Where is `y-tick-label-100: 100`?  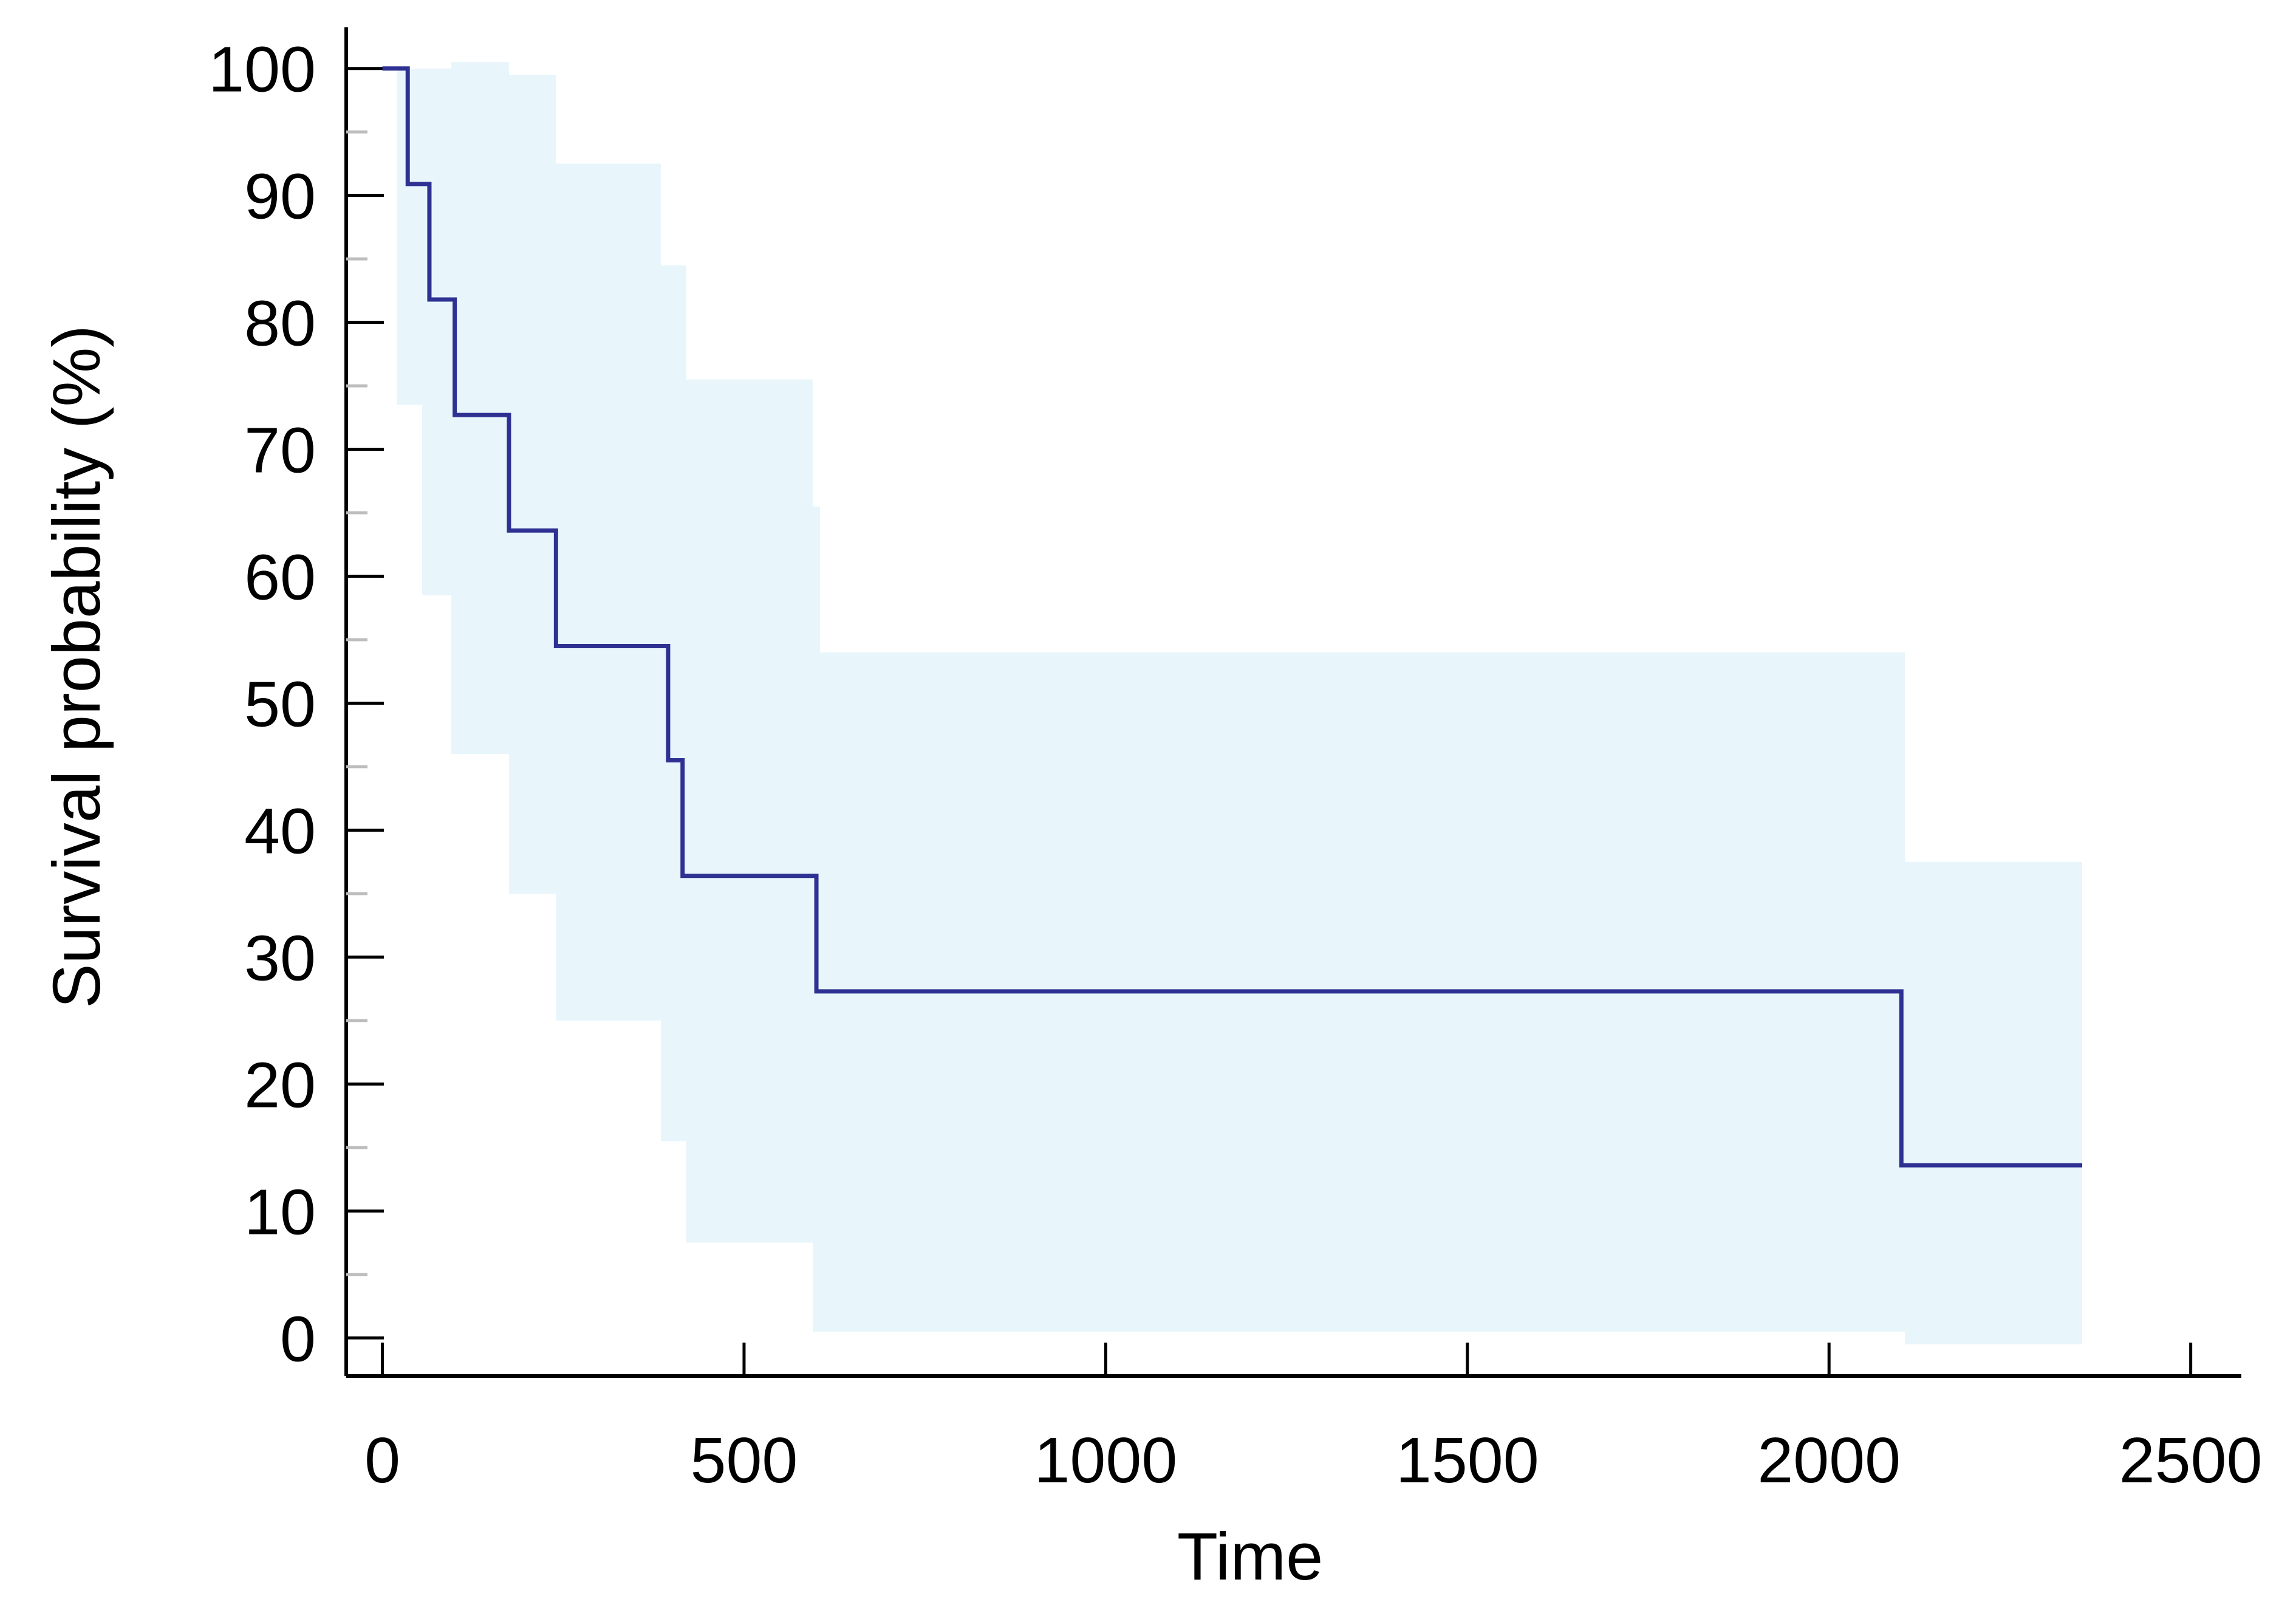
y-tick-label-100: 100 is located at coordinates (262, 70).